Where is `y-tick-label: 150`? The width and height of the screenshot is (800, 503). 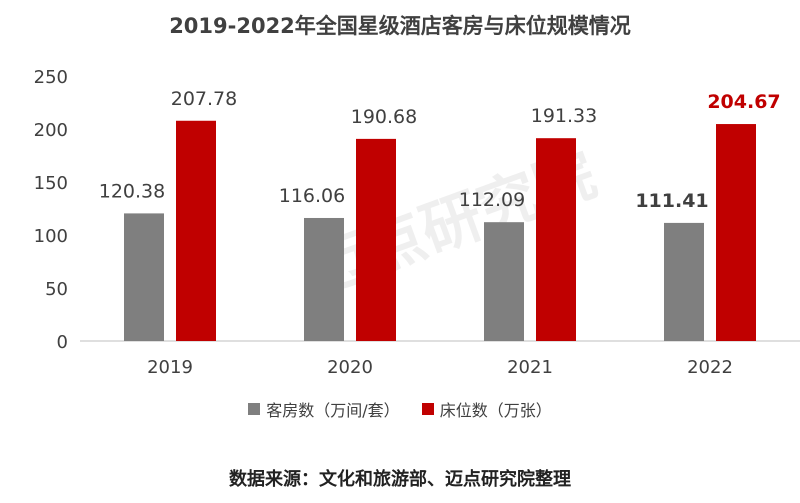 y-tick-label: 150 is located at coordinates (51, 183).